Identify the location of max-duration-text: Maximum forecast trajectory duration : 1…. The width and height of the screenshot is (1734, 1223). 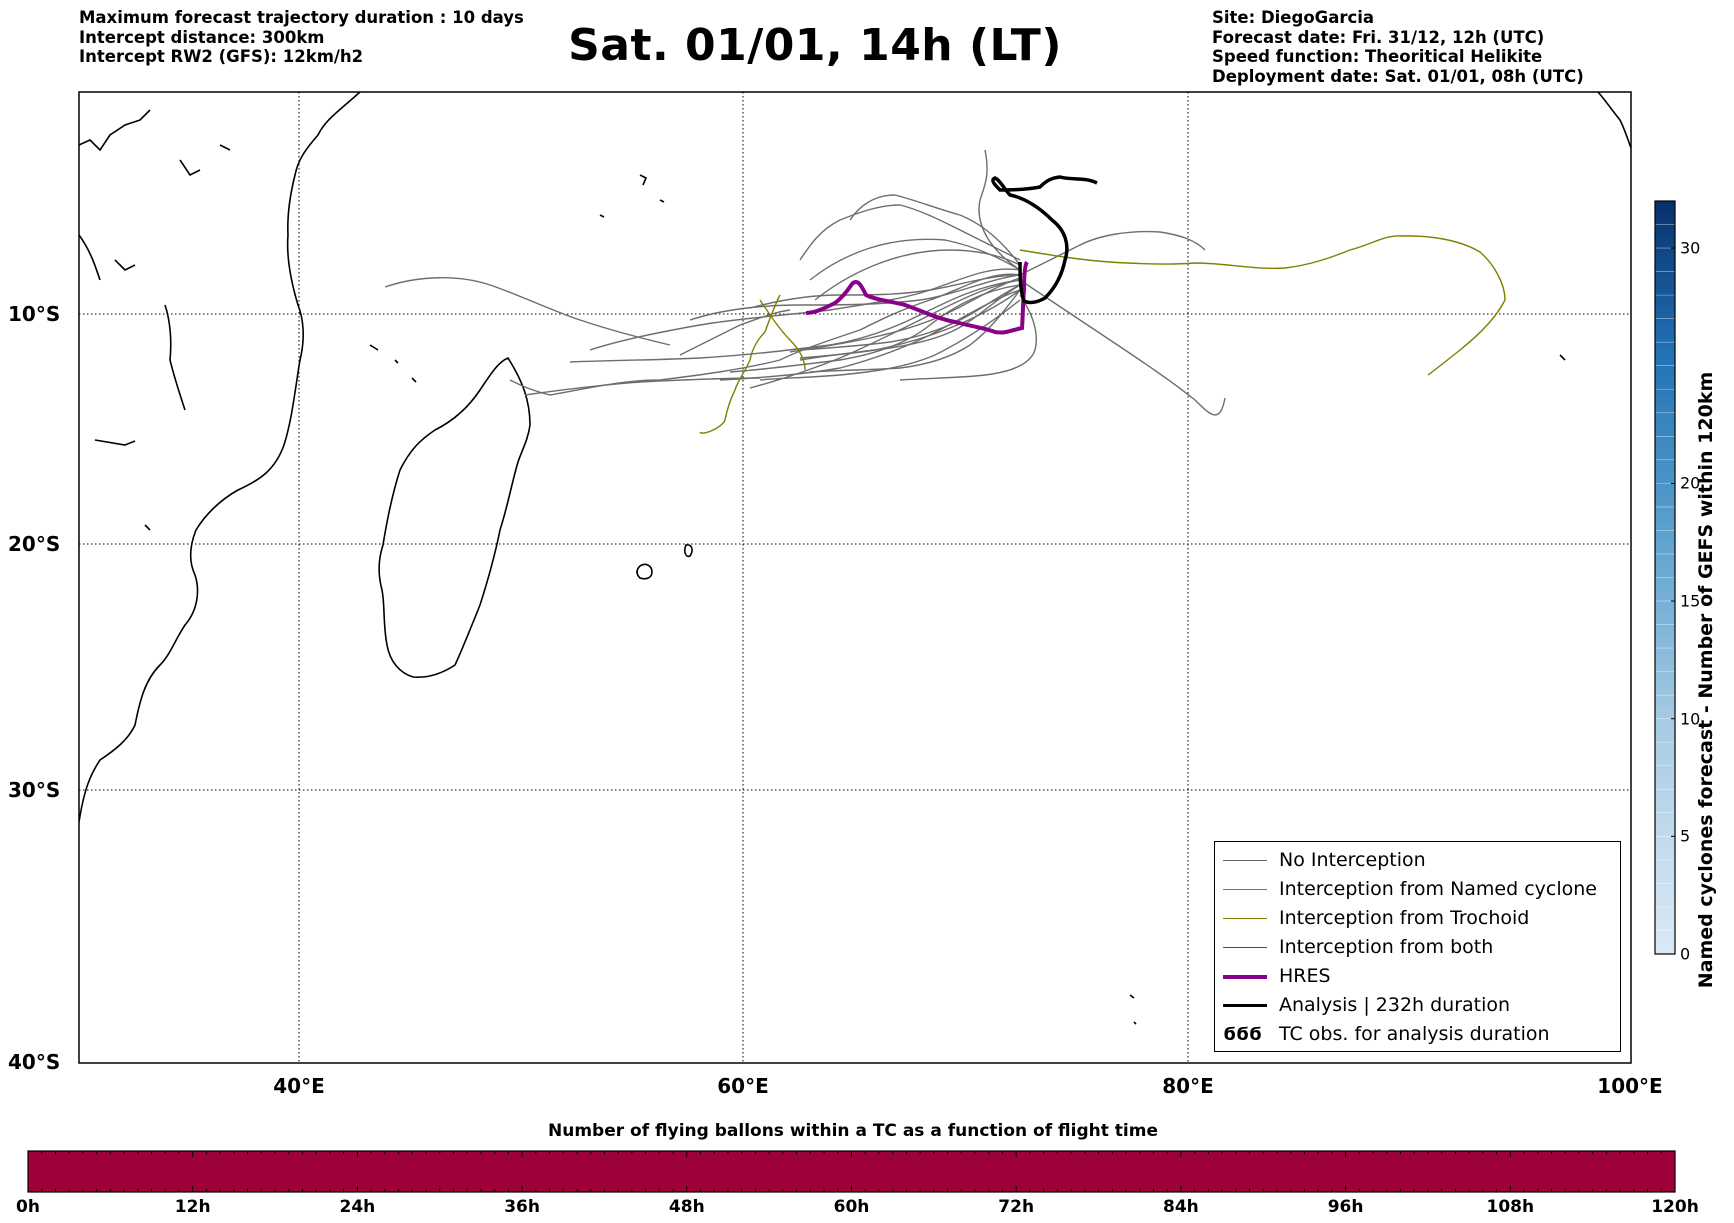
(301, 17).